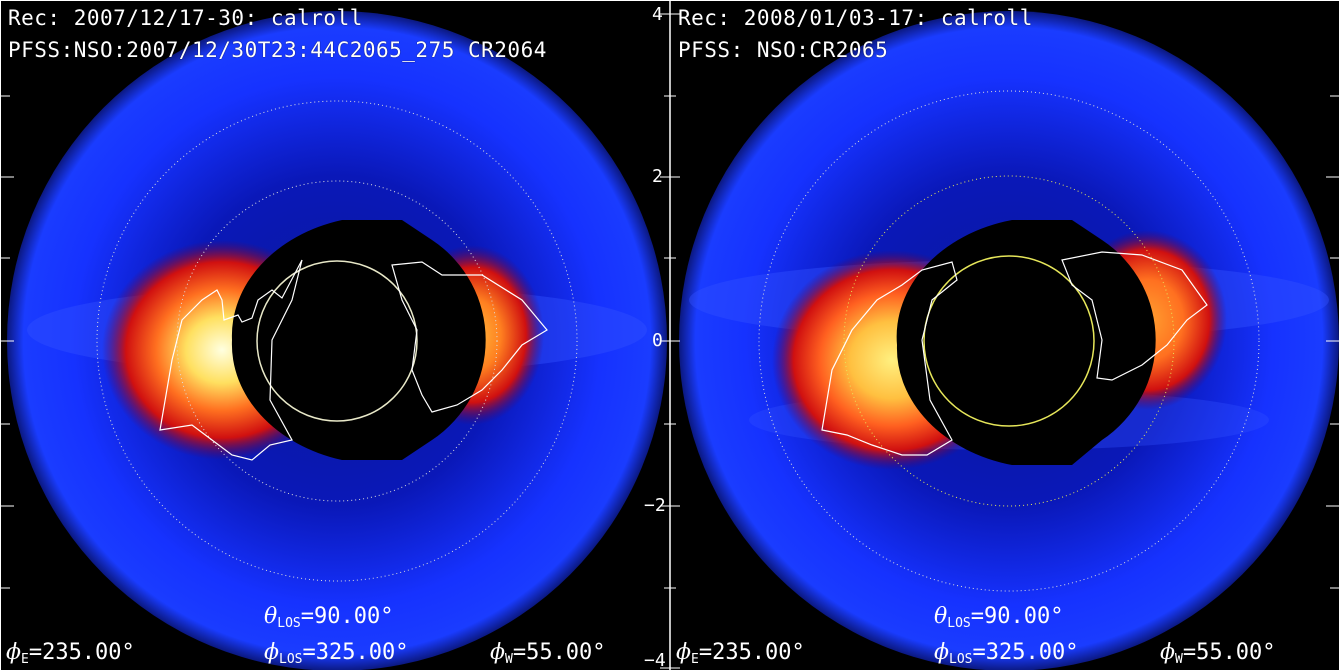  I want to click on left-phi-e: ϕE=235.00°, so click(70, 653).